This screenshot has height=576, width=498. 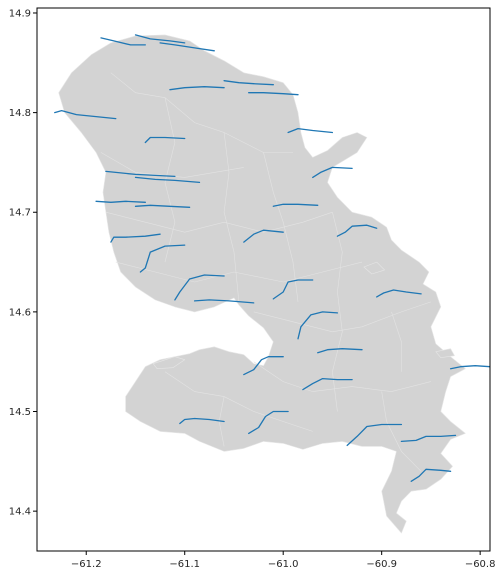 What do you see at coordinates (20, 312) in the screenshot?
I see `y-tick-label: 14.6` at bounding box center [20, 312].